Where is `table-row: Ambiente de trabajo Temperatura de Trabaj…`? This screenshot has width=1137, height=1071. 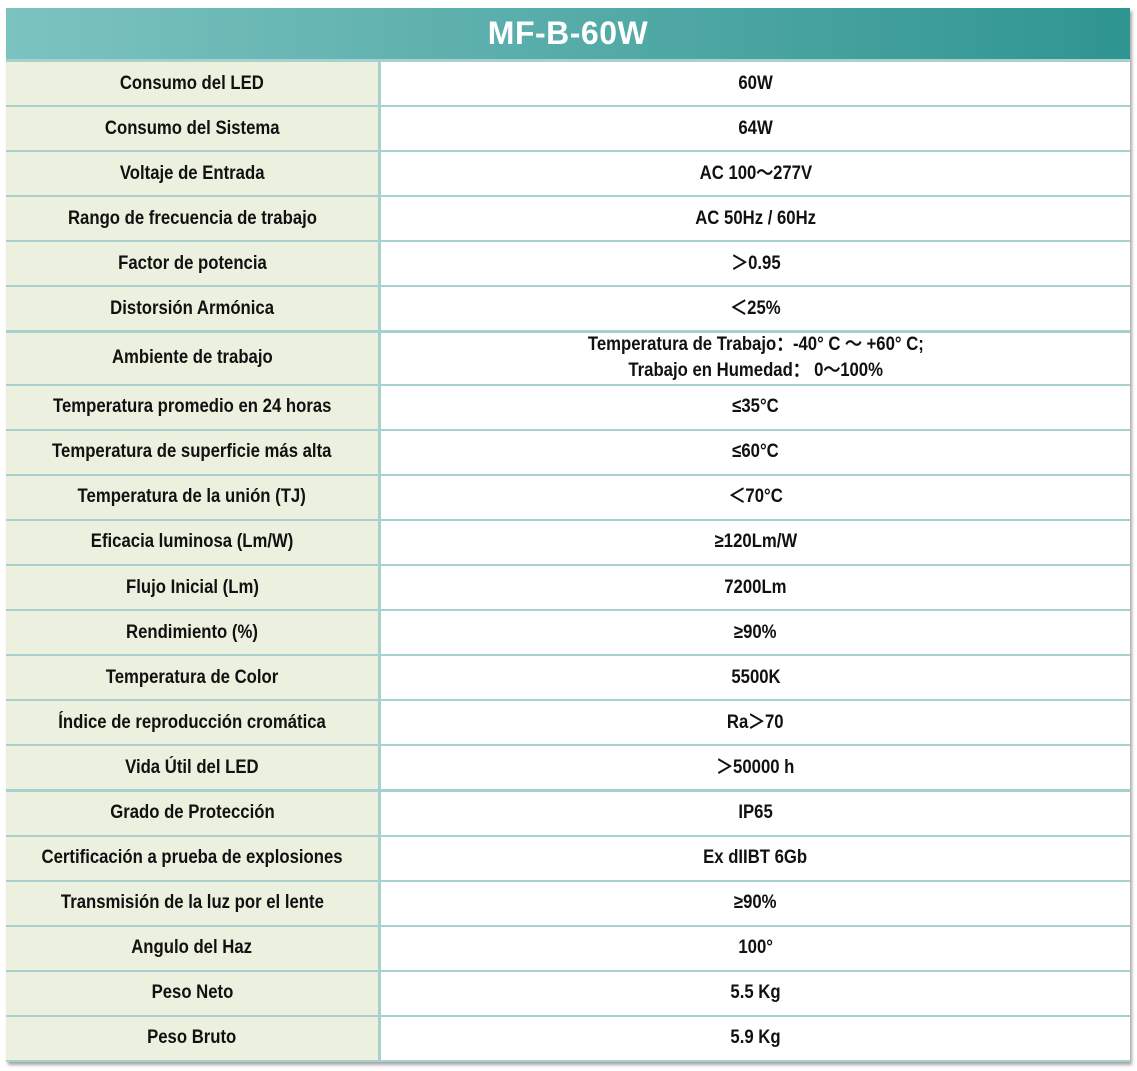
table-row: Ambiente de trabajo Temperatura de Trabaj… is located at coordinates (568, 358).